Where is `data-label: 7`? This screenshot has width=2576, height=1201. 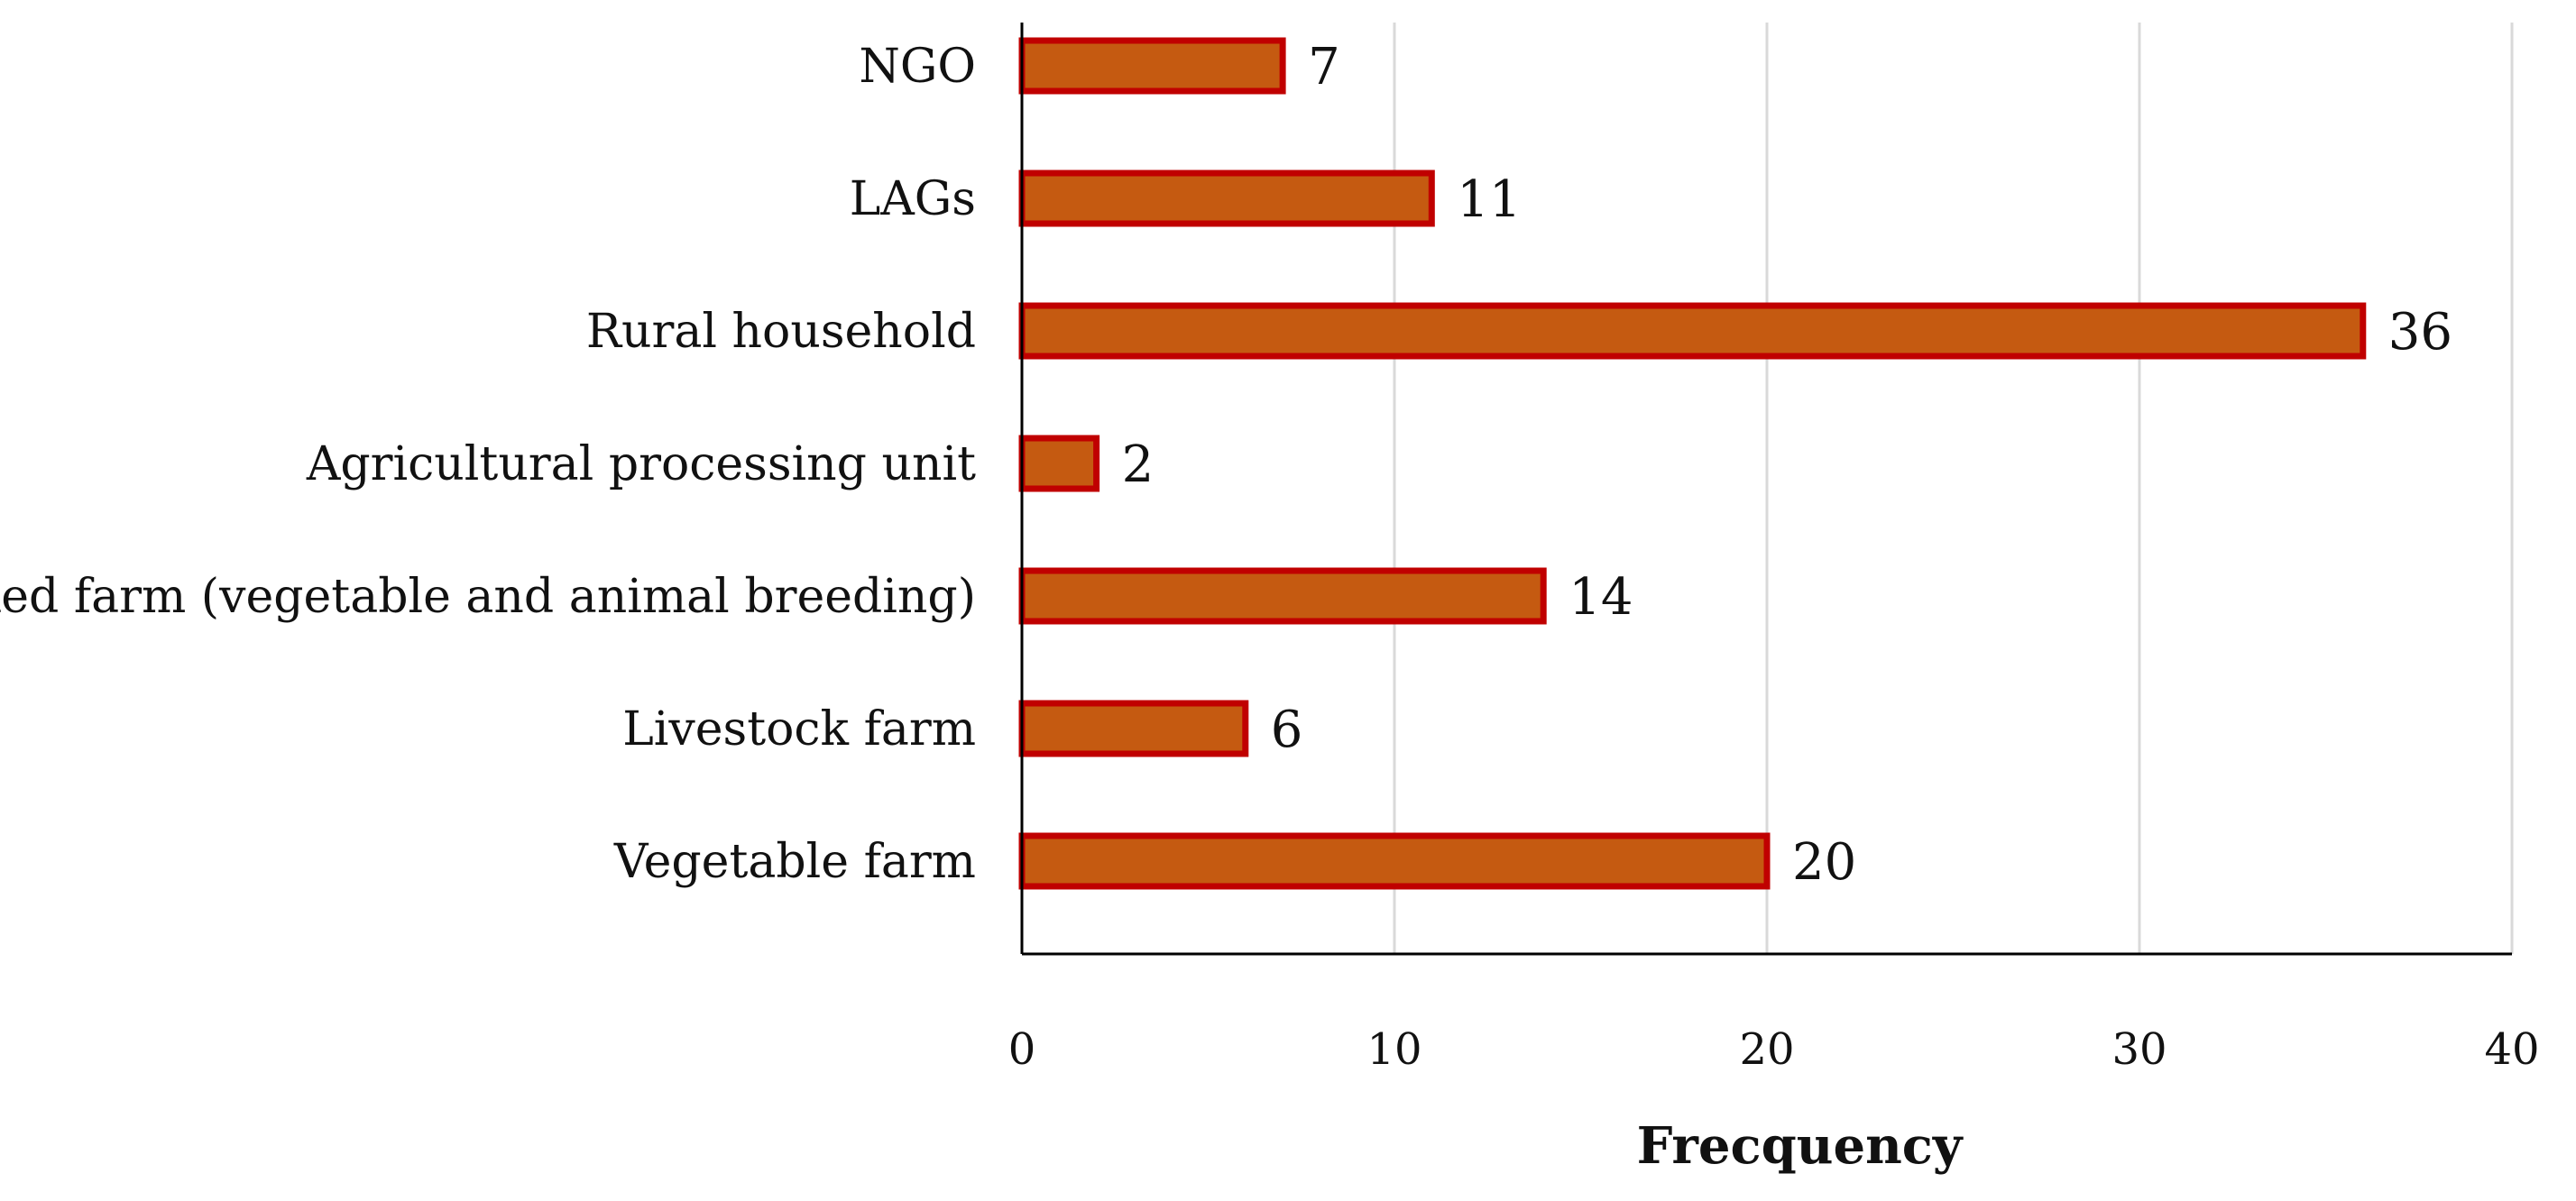 data-label: 7 is located at coordinates (1324, 67).